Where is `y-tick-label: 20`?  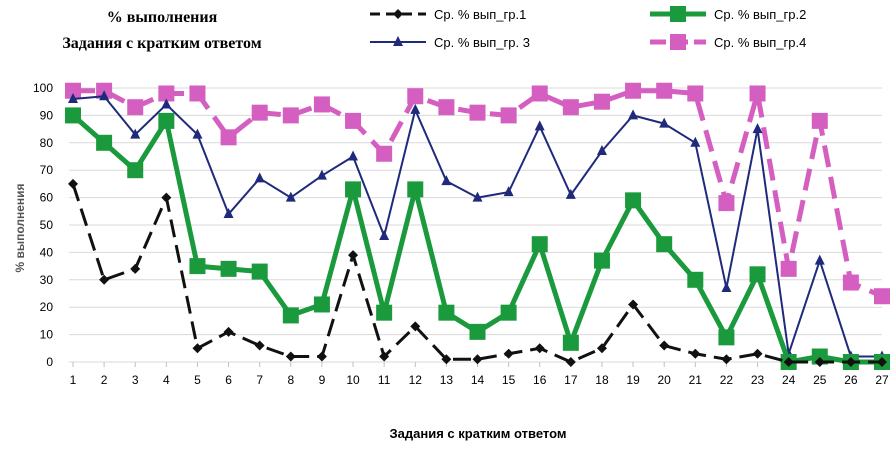 y-tick-label: 20 is located at coordinates (47, 307).